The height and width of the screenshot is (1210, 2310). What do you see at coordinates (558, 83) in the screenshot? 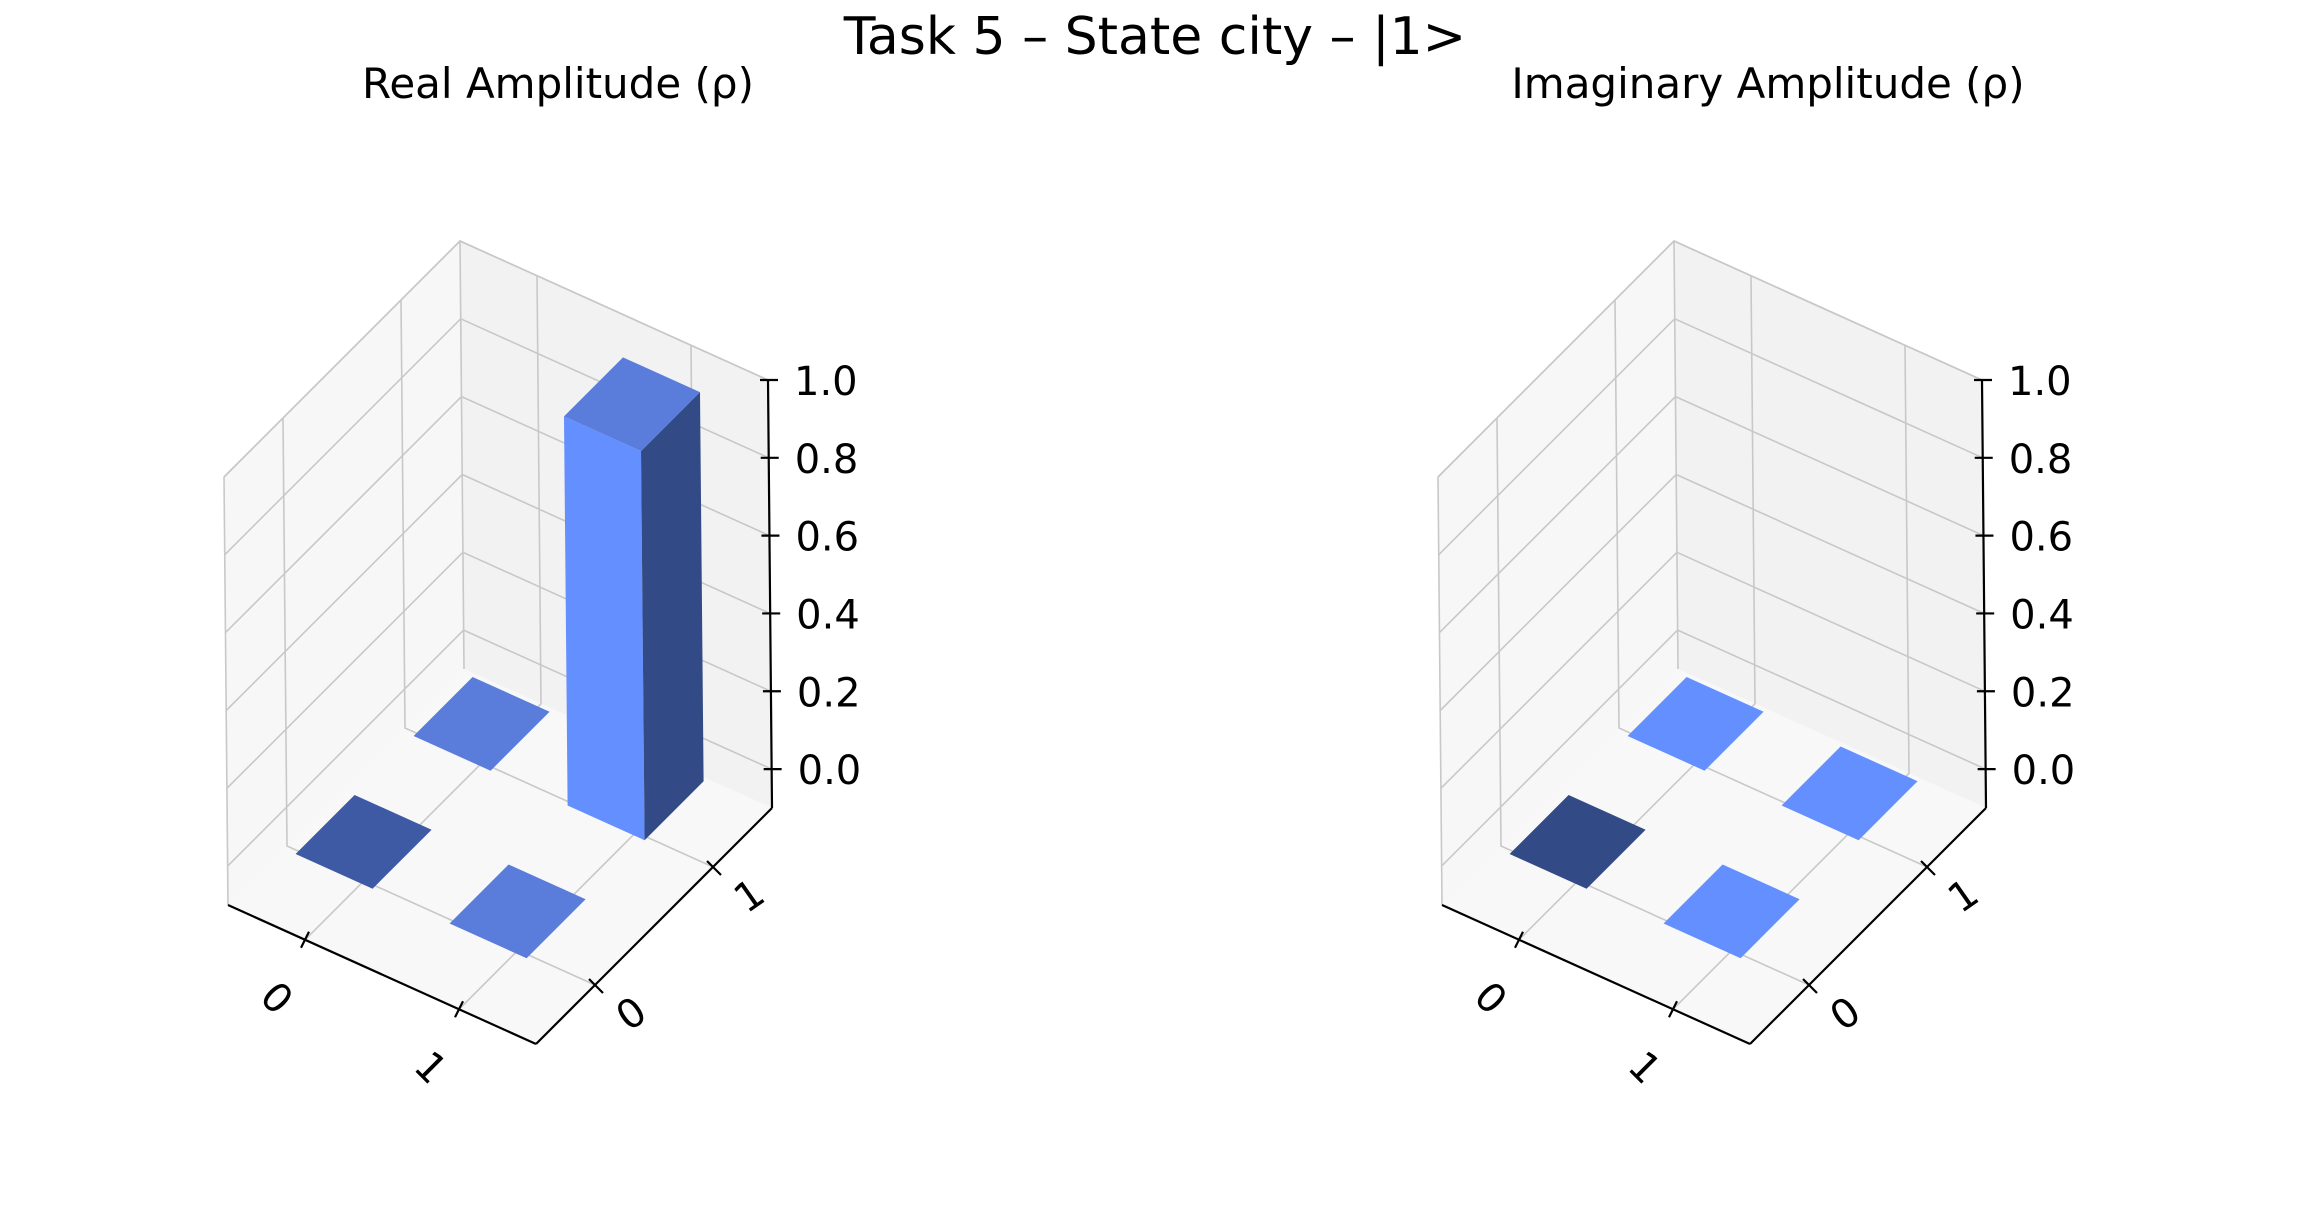
I see `real-amplitude-title: Real Amplitude (ρ)` at bounding box center [558, 83].